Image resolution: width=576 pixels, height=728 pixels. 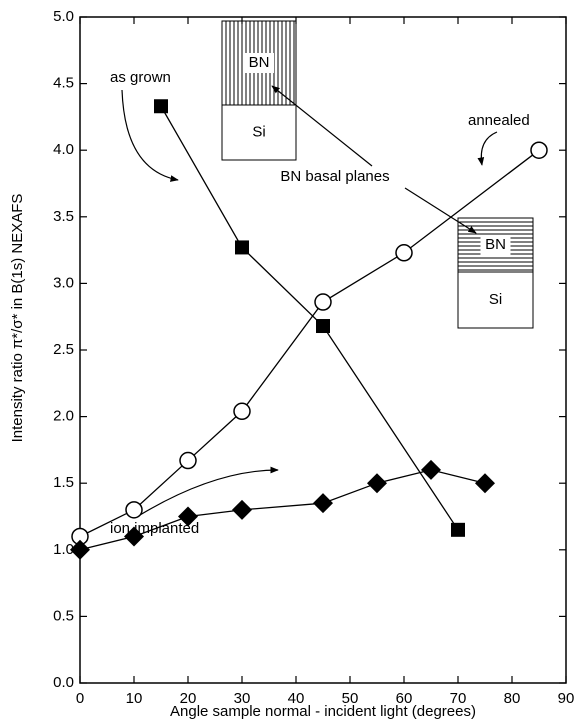 What do you see at coordinates (566, 698) in the screenshot?
I see `x-tick-label: 90` at bounding box center [566, 698].